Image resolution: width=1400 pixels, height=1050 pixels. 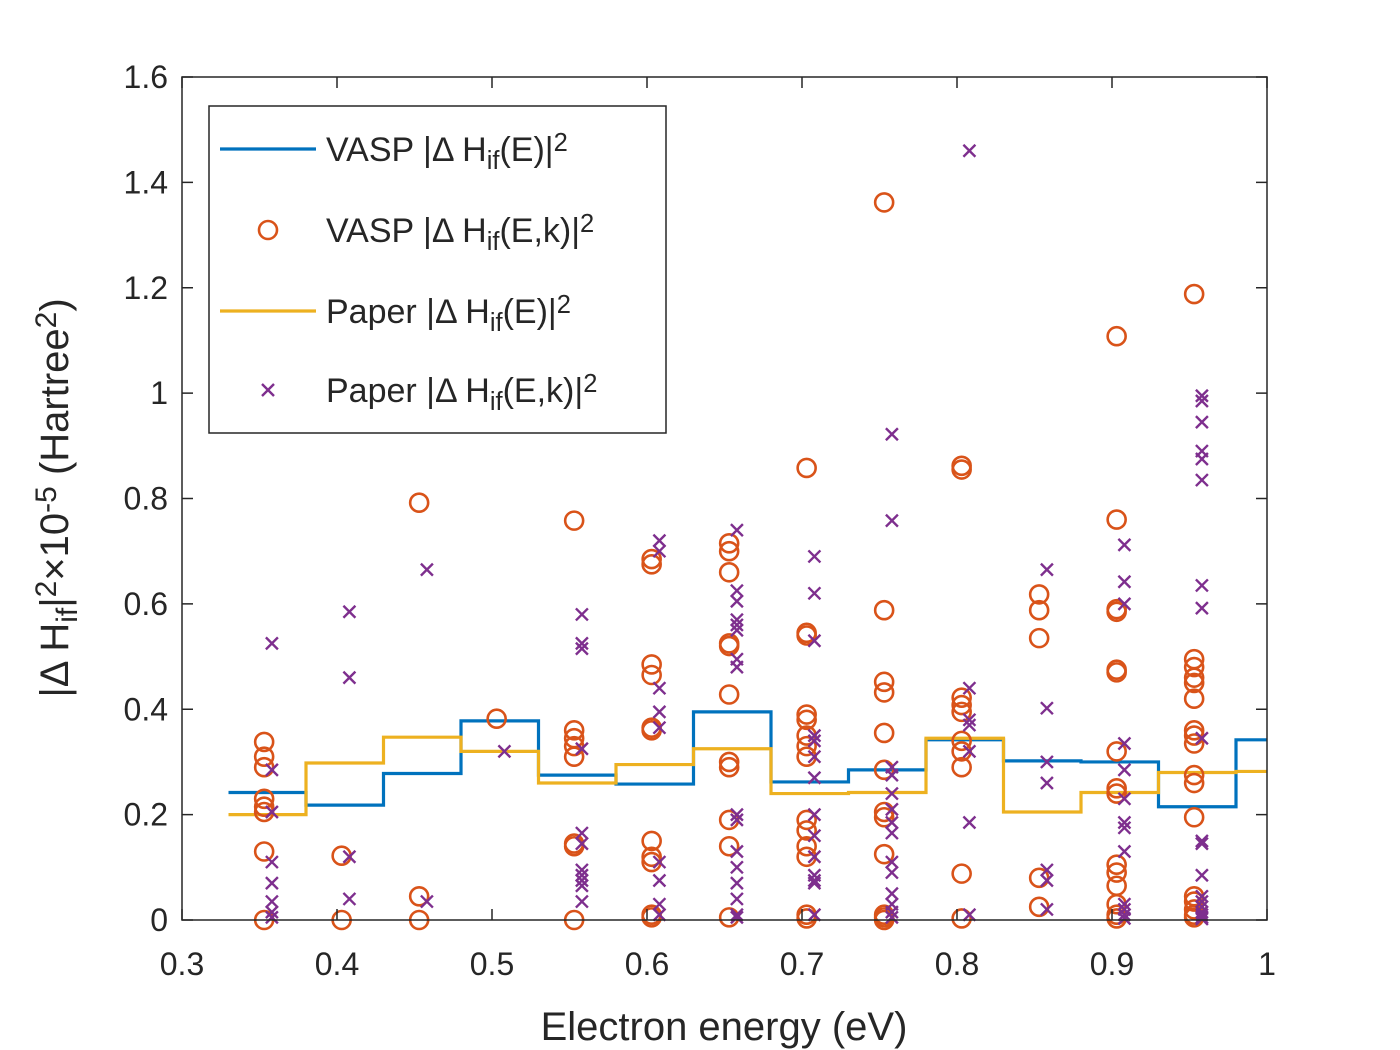 What do you see at coordinates (802, 964) in the screenshot?
I see `x-tick-label: 0.7` at bounding box center [802, 964].